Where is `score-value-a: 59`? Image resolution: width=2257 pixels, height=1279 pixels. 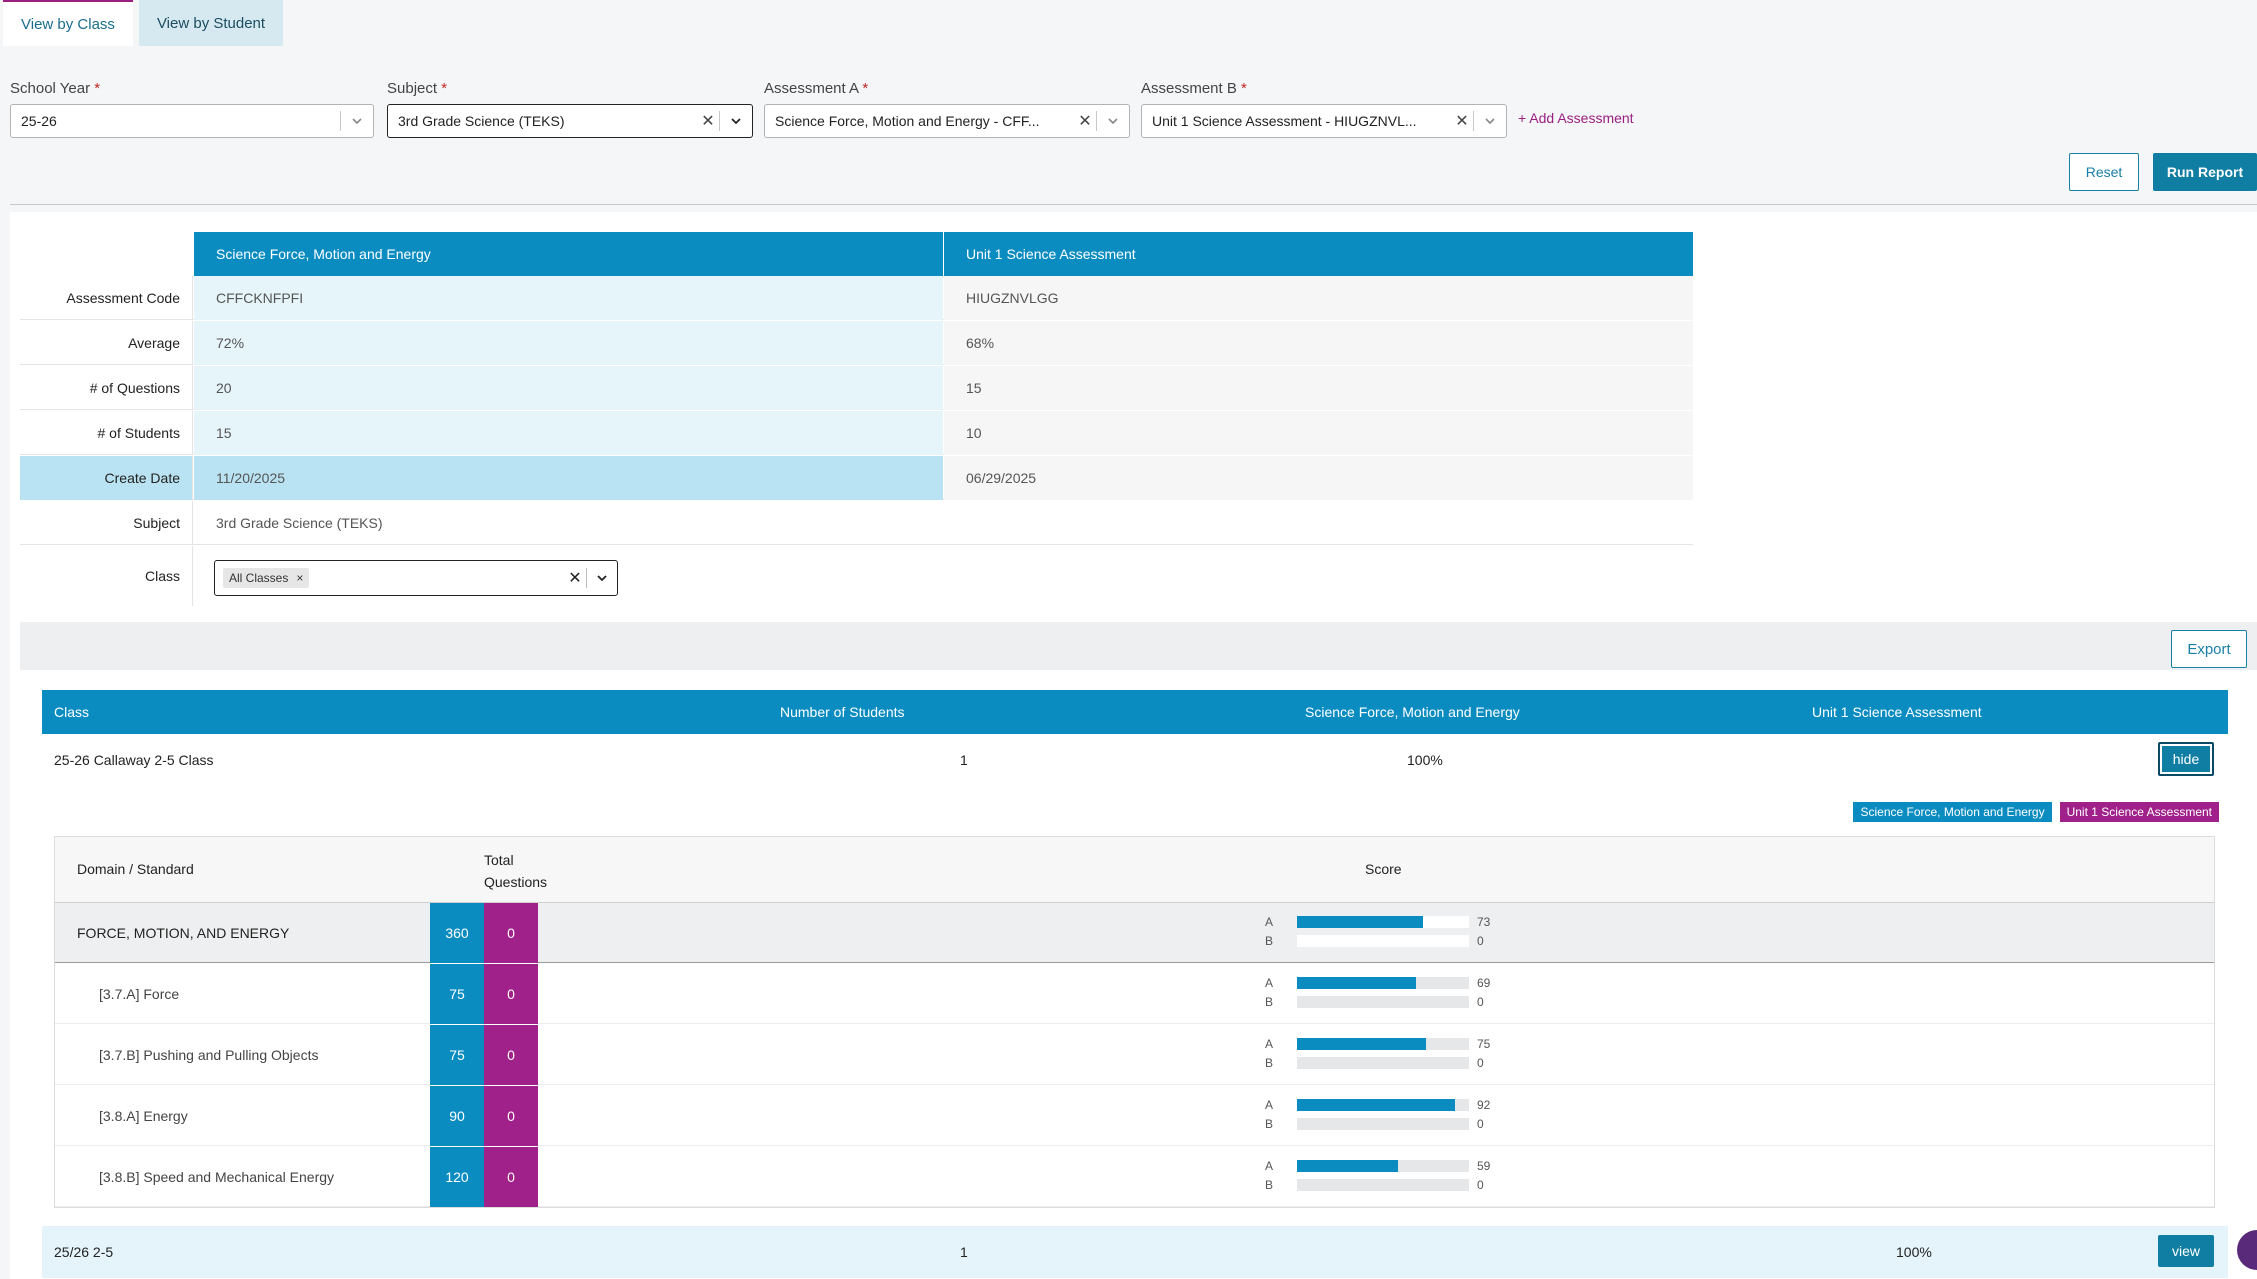 score-value-a: 59 is located at coordinates (1484, 1166).